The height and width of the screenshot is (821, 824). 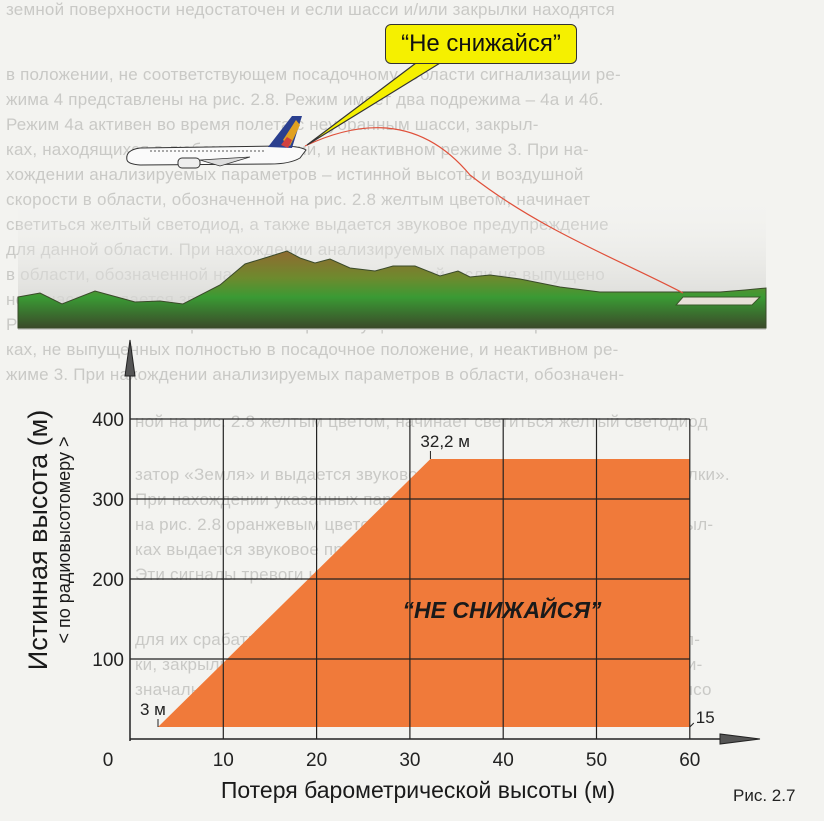 What do you see at coordinates (153, 709) in the screenshot?
I see `annotation-3m: 3 м` at bounding box center [153, 709].